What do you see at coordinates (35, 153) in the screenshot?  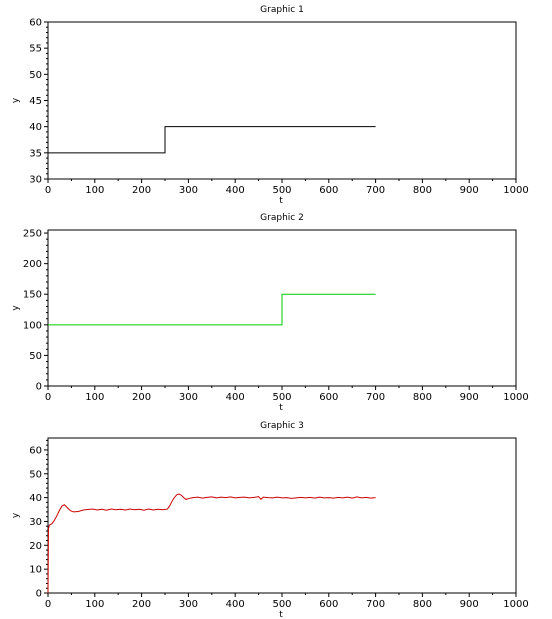 I see `y-tick-label: 35` at bounding box center [35, 153].